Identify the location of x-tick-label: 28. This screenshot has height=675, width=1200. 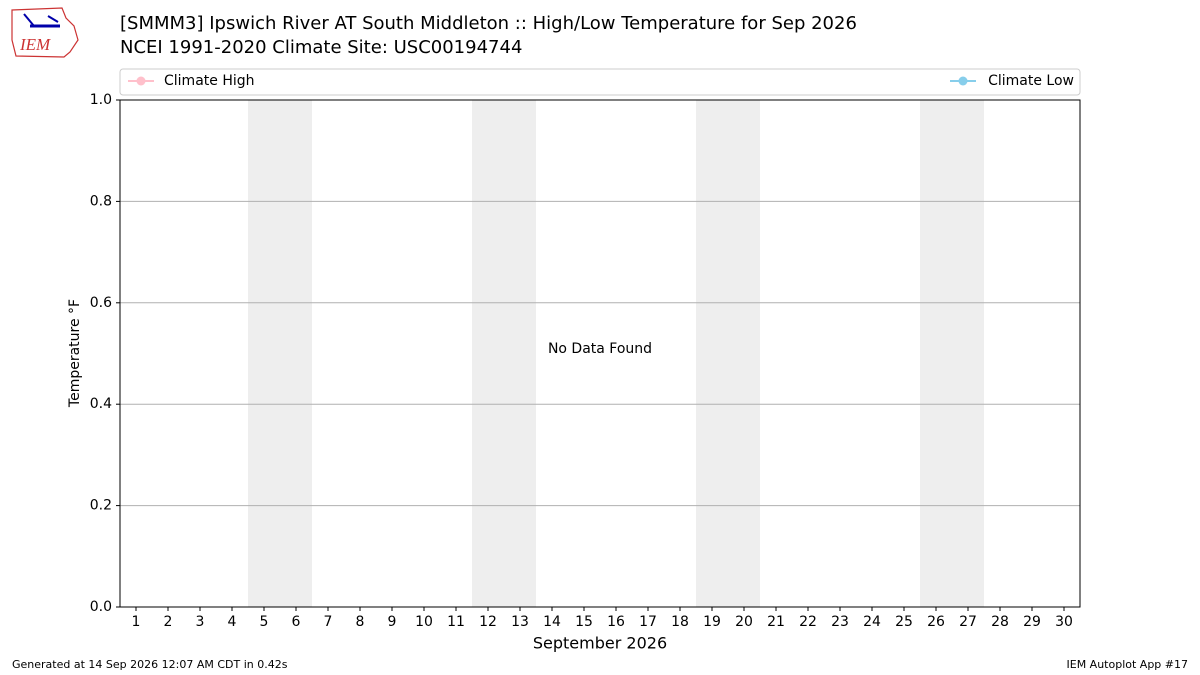
(1000, 622).